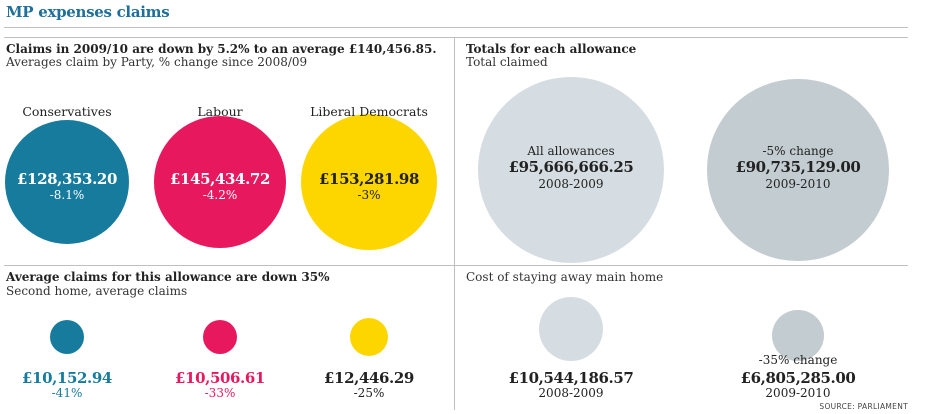 The image size is (940, 414). What do you see at coordinates (369, 393) in the screenshot?
I see `second-home-change-2: -25%` at bounding box center [369, 393].